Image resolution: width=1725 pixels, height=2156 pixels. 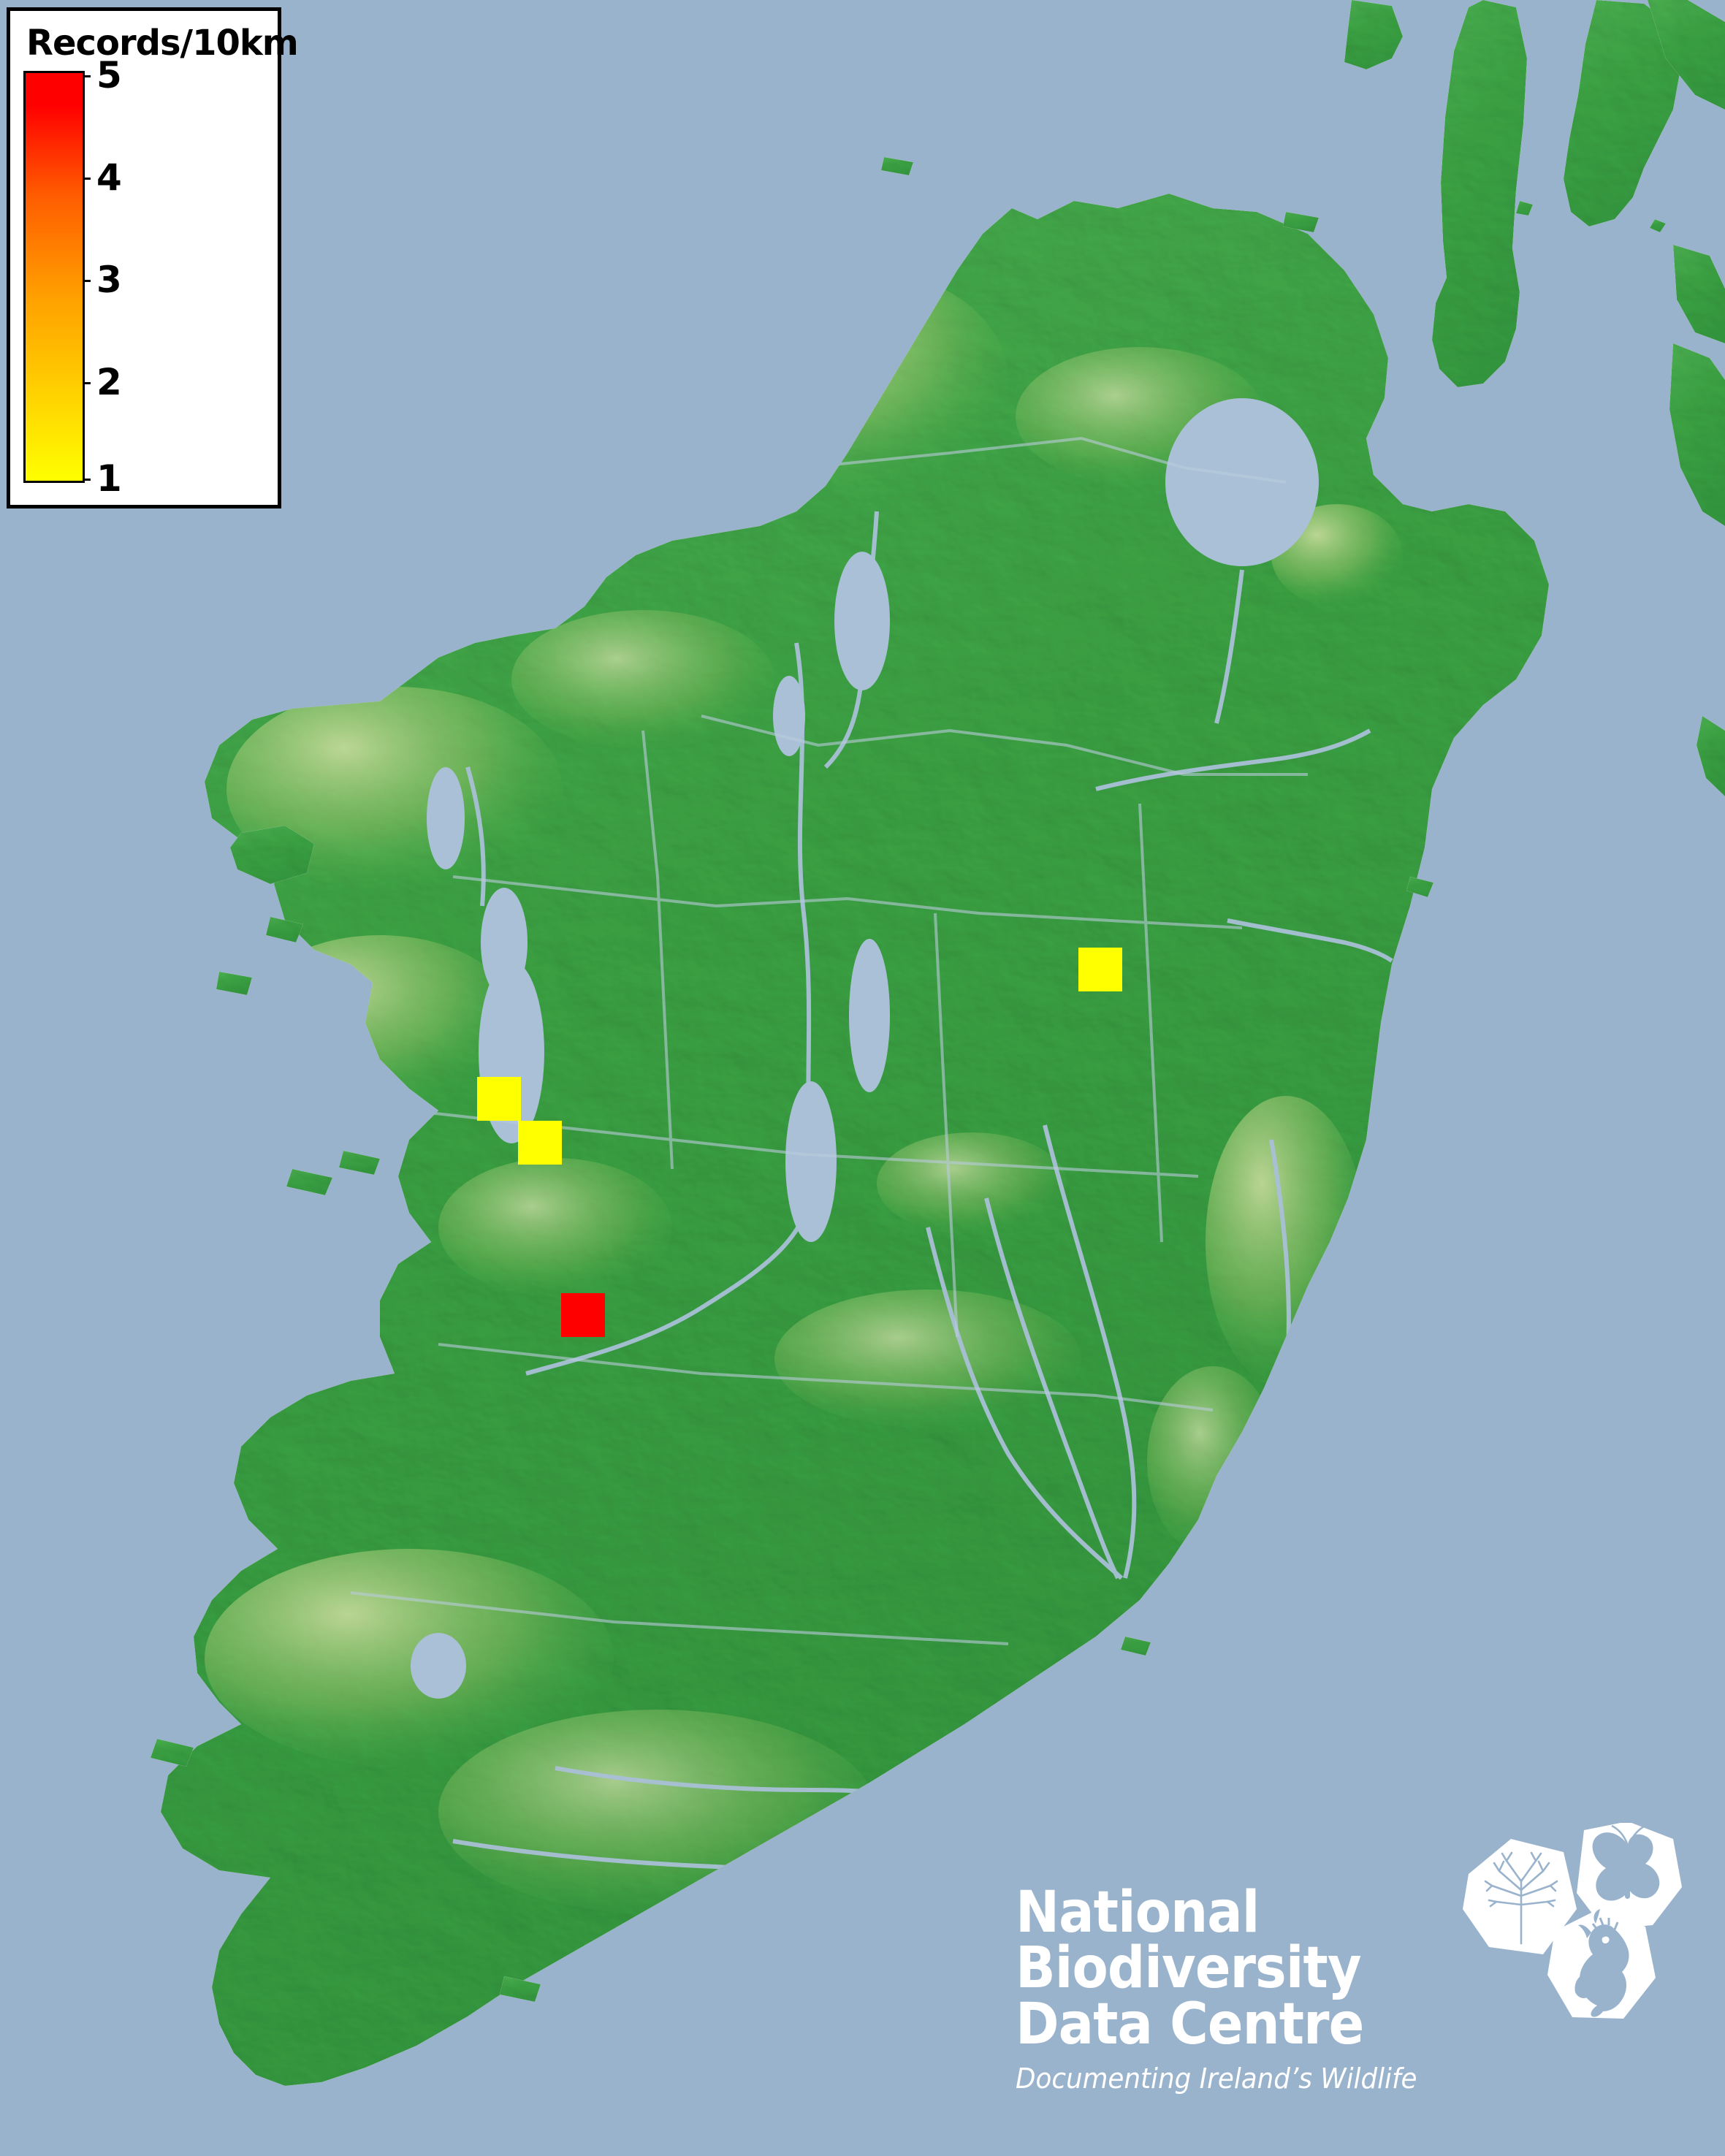 I want to click on inishbofin, so click(x=234, y=983).